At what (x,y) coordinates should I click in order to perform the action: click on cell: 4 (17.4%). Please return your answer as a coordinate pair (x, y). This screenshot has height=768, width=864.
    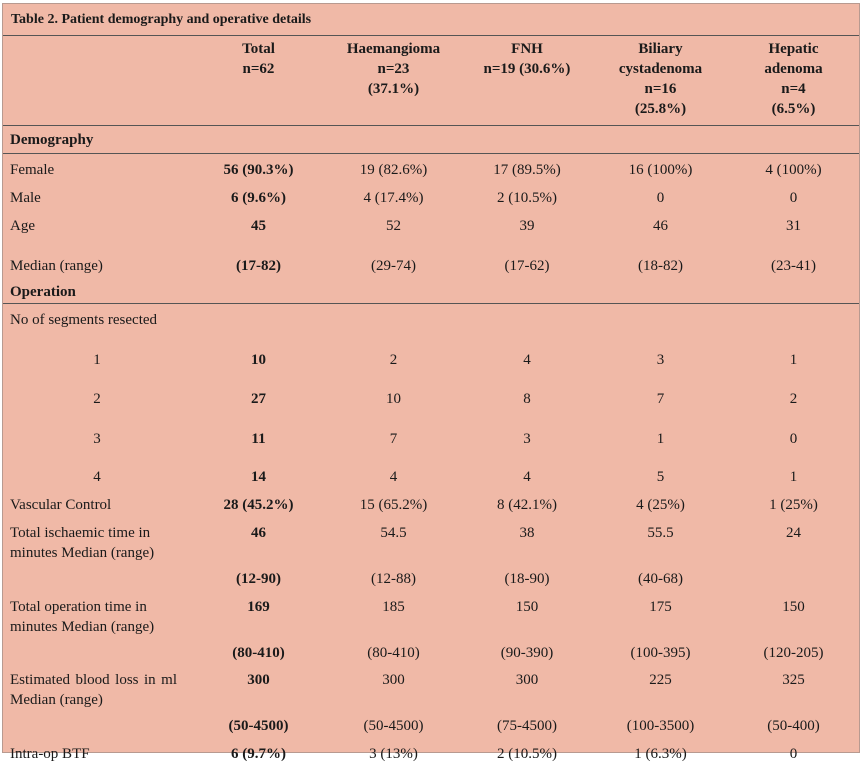
    Looking at the image, I should click on (393, 197).